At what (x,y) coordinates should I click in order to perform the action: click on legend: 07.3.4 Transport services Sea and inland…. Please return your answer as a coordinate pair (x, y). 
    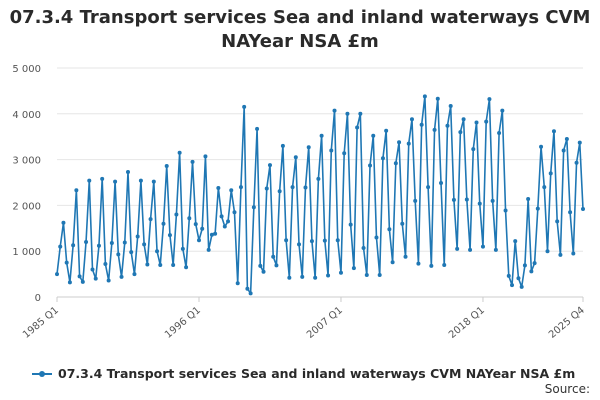
    Looking at the image, I should click on (303, 373).